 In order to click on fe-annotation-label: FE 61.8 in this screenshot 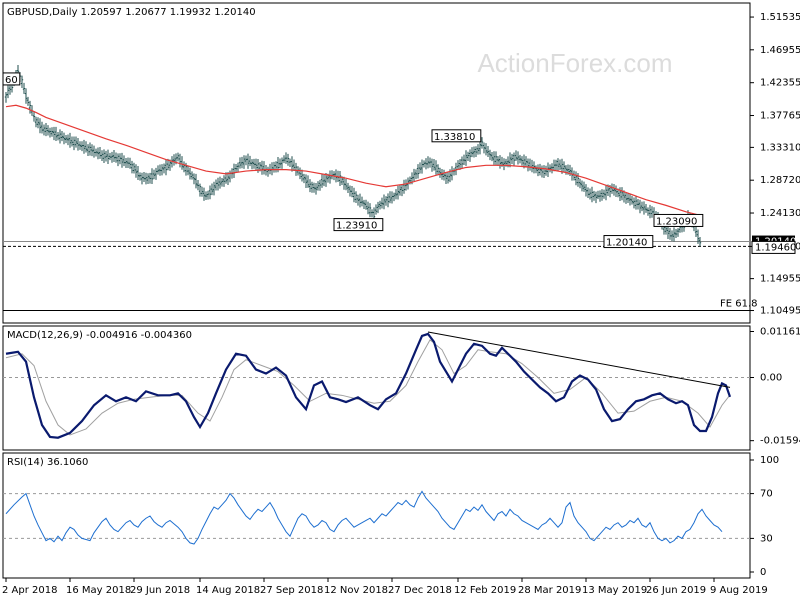, I will do `click(739, 304)`.